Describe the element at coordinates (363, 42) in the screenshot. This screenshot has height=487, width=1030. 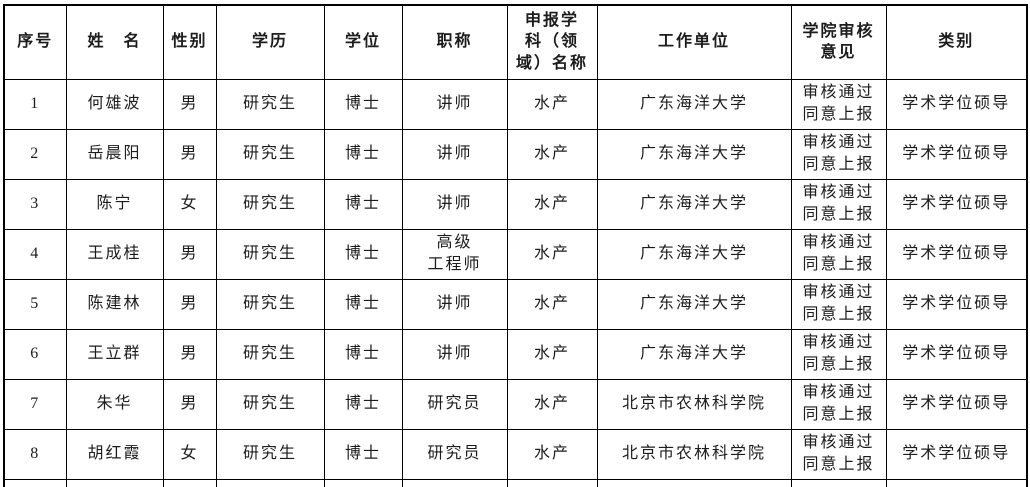
I see `column-header-degree: 学位` at that location.